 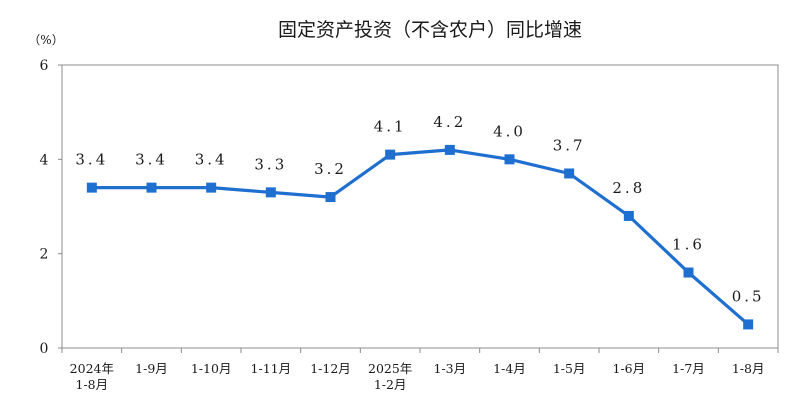 I want to click on x-tick-label: 1-10月, so click(x=211, y=368).